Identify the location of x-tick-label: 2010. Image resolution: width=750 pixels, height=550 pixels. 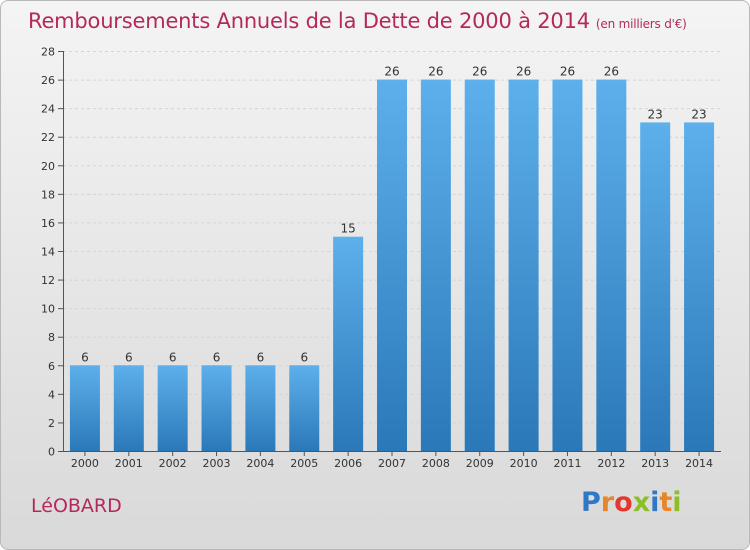
(524, 463).